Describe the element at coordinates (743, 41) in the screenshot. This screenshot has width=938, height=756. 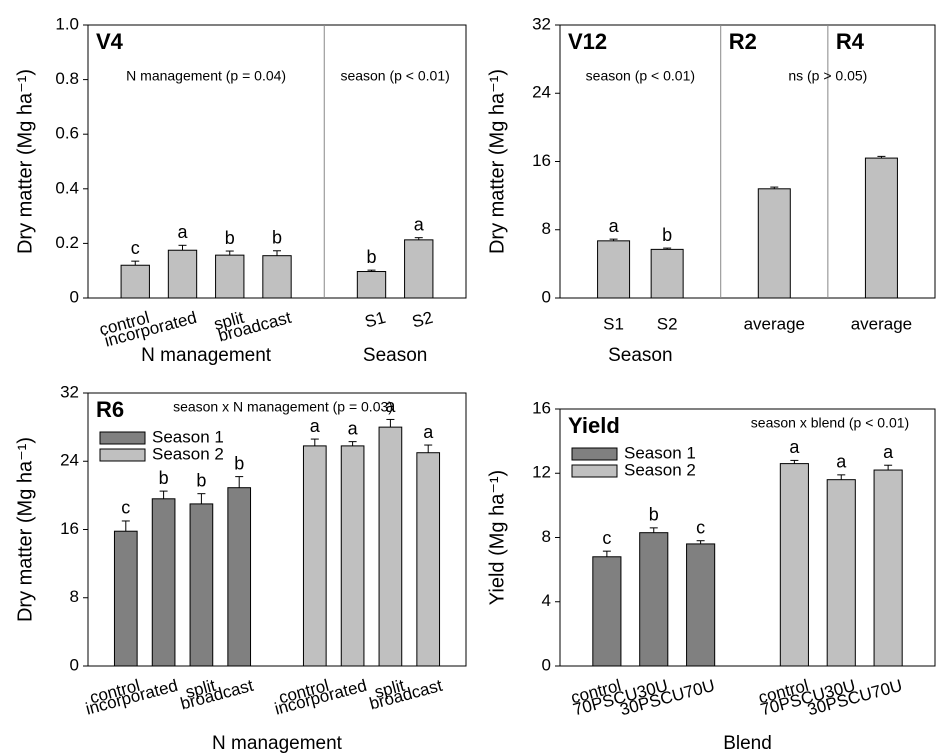
I see `section-label: R2` at that location.